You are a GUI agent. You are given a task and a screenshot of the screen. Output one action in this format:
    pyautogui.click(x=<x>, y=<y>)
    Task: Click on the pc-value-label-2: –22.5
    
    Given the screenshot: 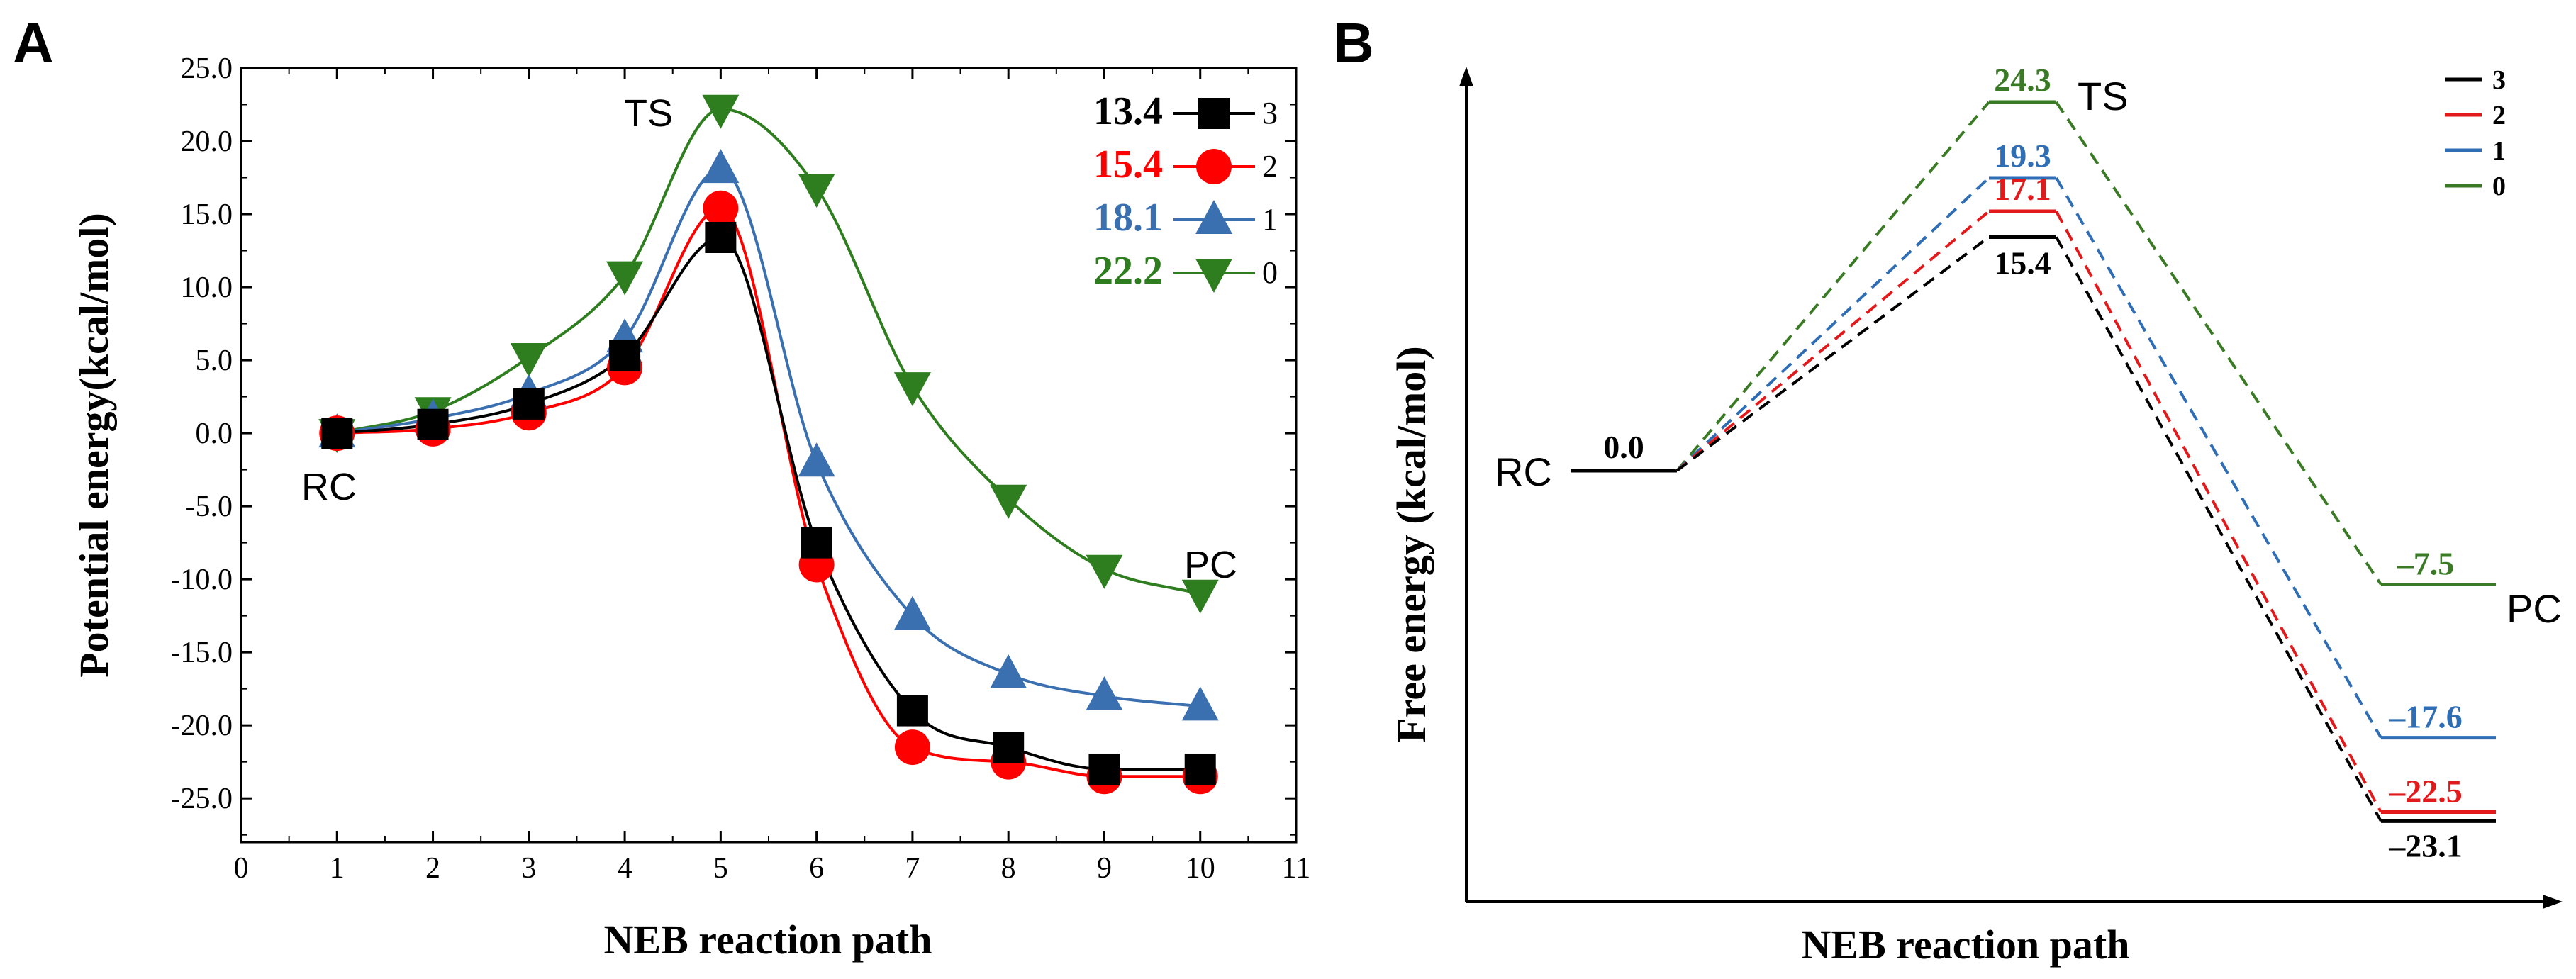 What is the action you would take?
    pyautogui.click(x=2425, y=791)
    